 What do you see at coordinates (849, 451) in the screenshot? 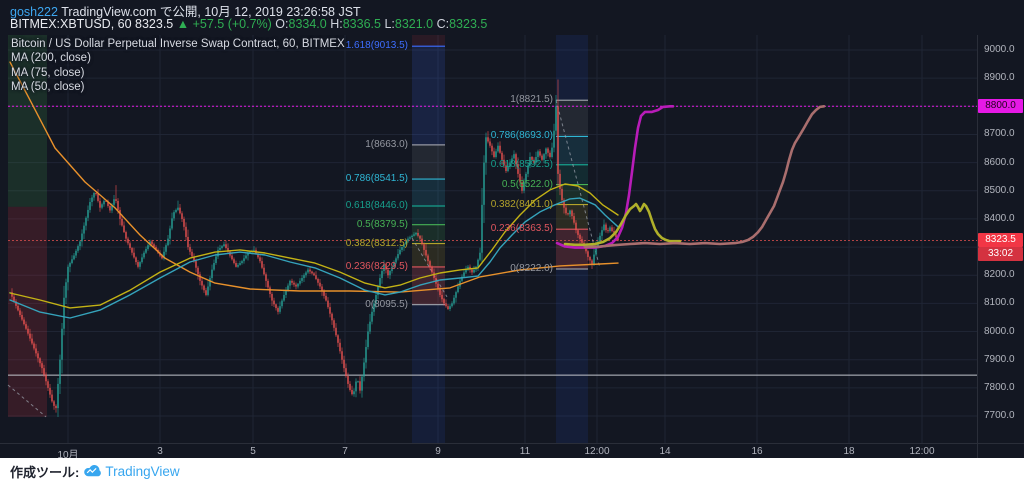
I see `time-axis-label: 18` at bounding box center [849, 451].